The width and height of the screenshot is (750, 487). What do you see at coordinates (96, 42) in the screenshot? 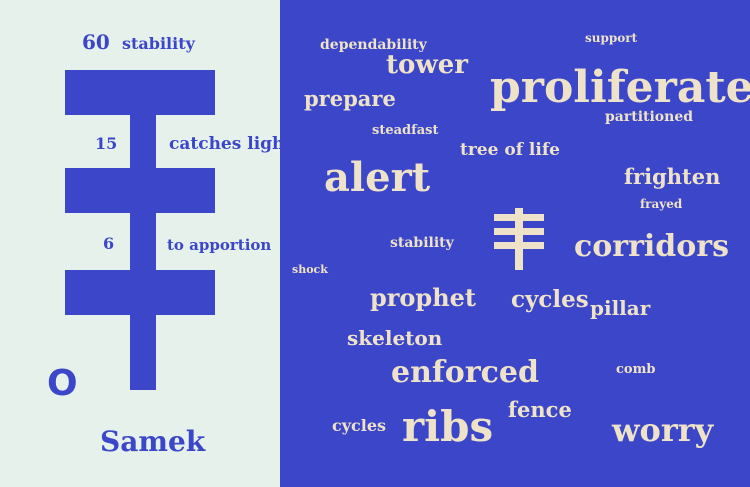
I see `value-number-1: 60` at bounding box center [96, 42].